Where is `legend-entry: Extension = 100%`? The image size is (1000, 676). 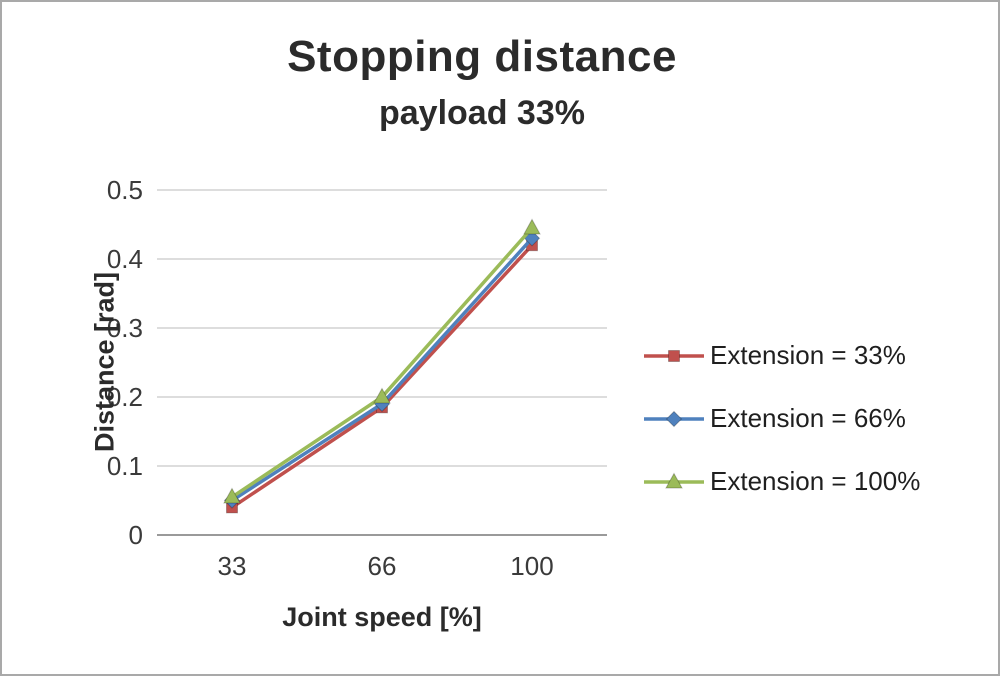
legend-entry: Extension = 100% is located at coordinates (782, 481).